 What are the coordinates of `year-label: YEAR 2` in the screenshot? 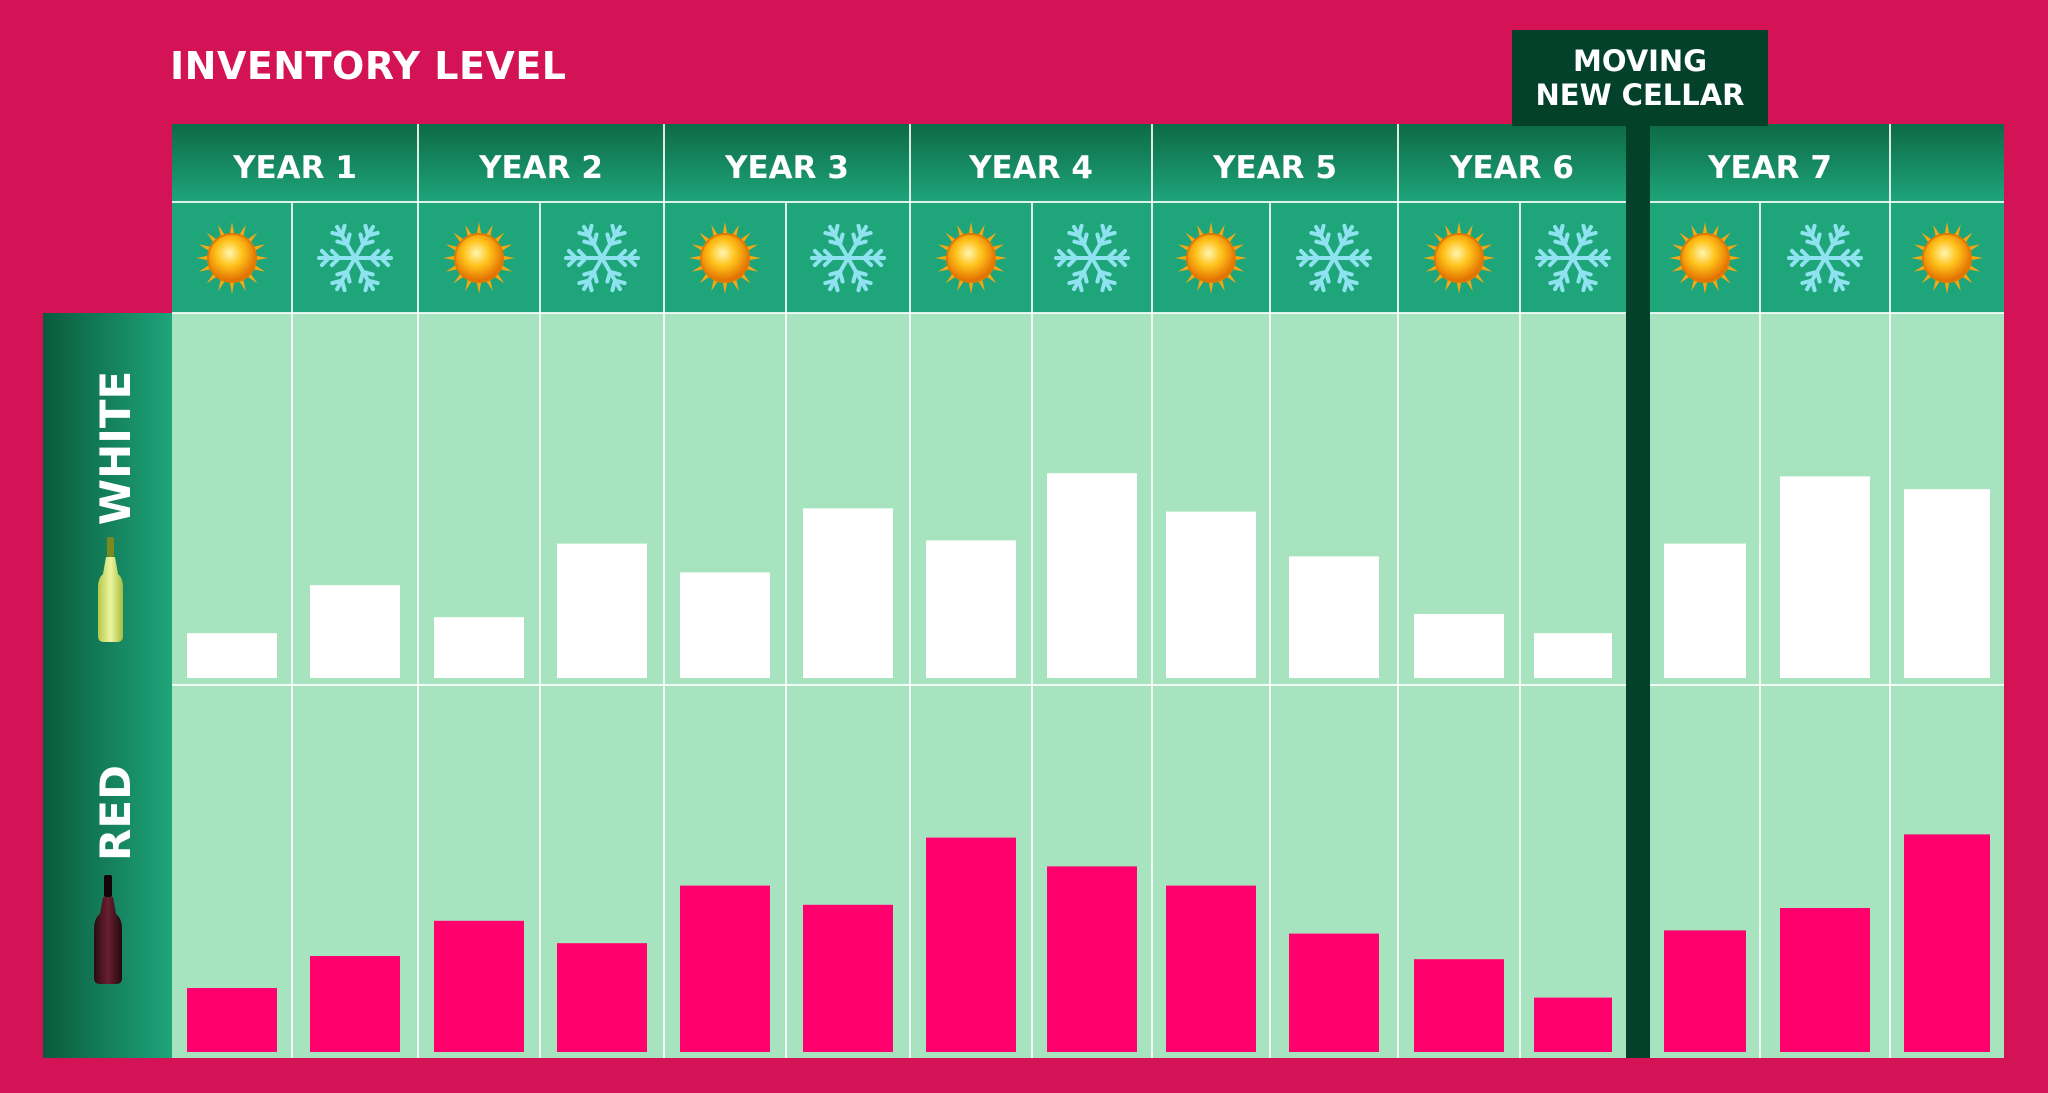 It's located at (540, 168).